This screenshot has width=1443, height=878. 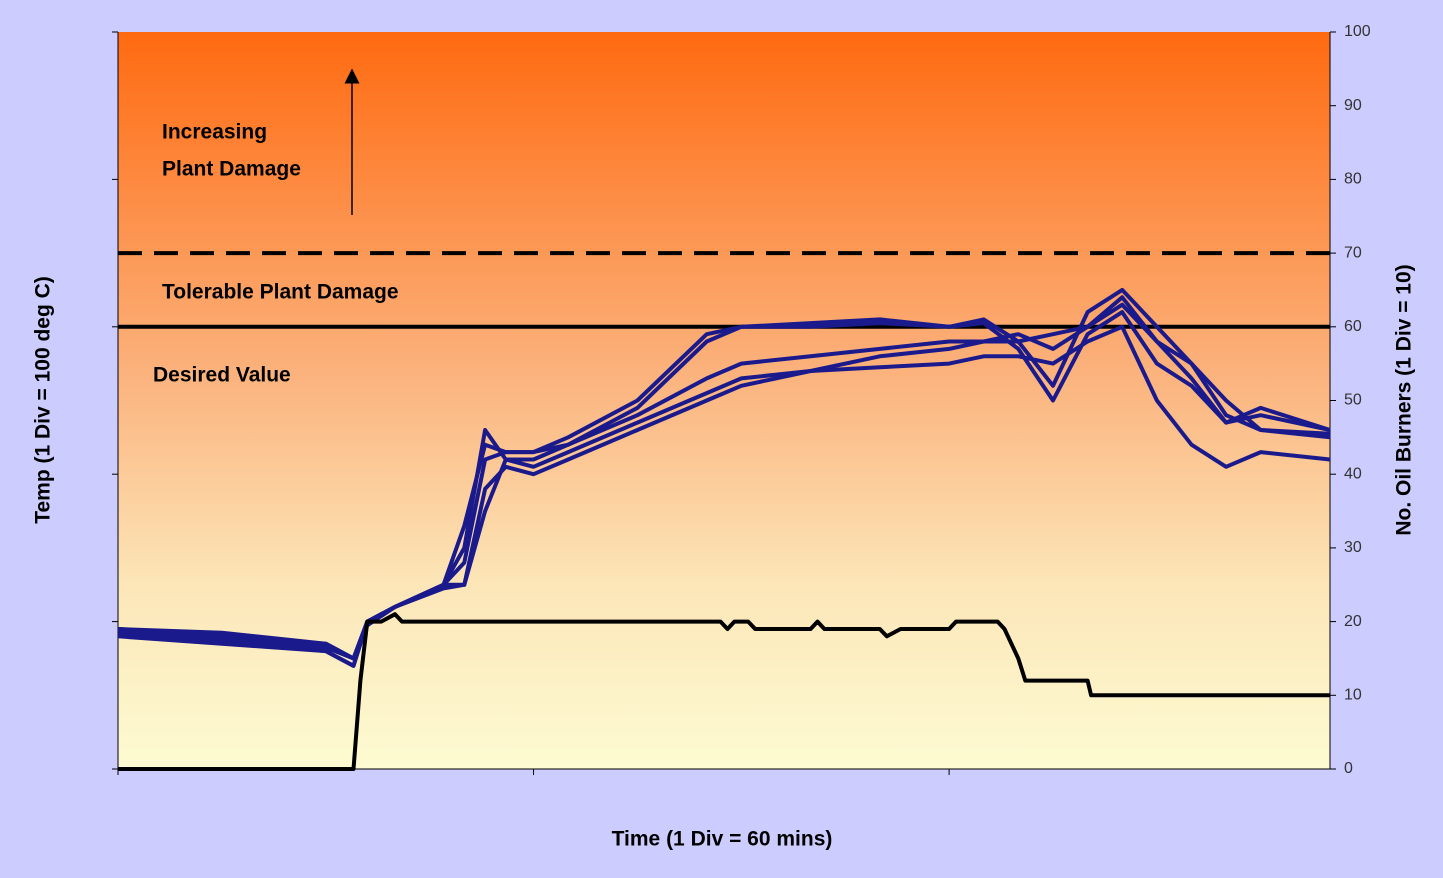 I want to click on y2-tick-label: 60, so click(x=1353, y=326).